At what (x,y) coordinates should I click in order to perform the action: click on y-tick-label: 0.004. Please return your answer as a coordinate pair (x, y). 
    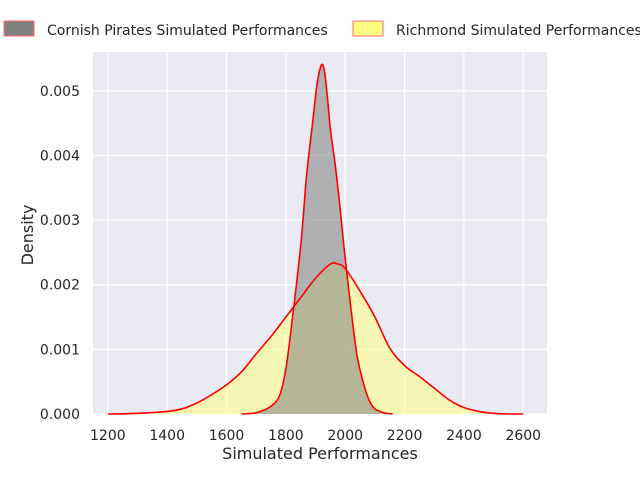
    Looking at the image, I should click on (60, 156).